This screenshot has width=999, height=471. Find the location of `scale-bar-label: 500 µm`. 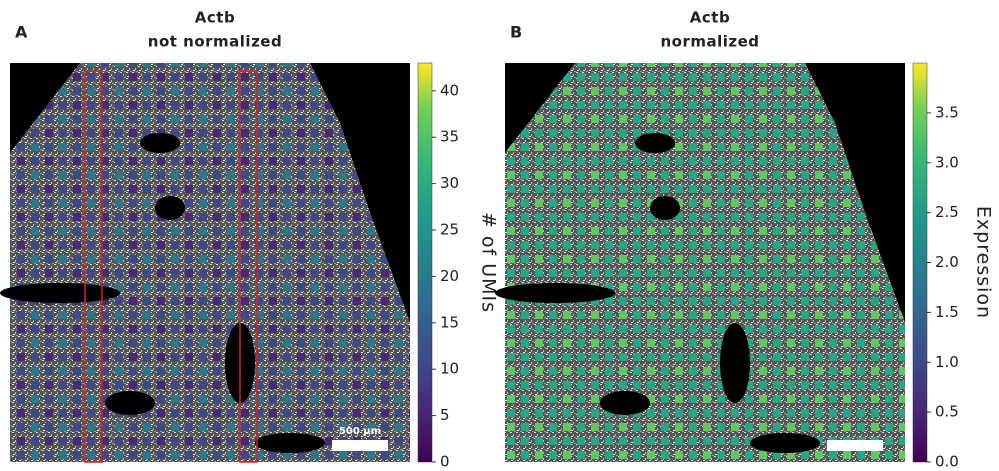

scale-bar-label: 500 µm is located at coordinates (360, 431).